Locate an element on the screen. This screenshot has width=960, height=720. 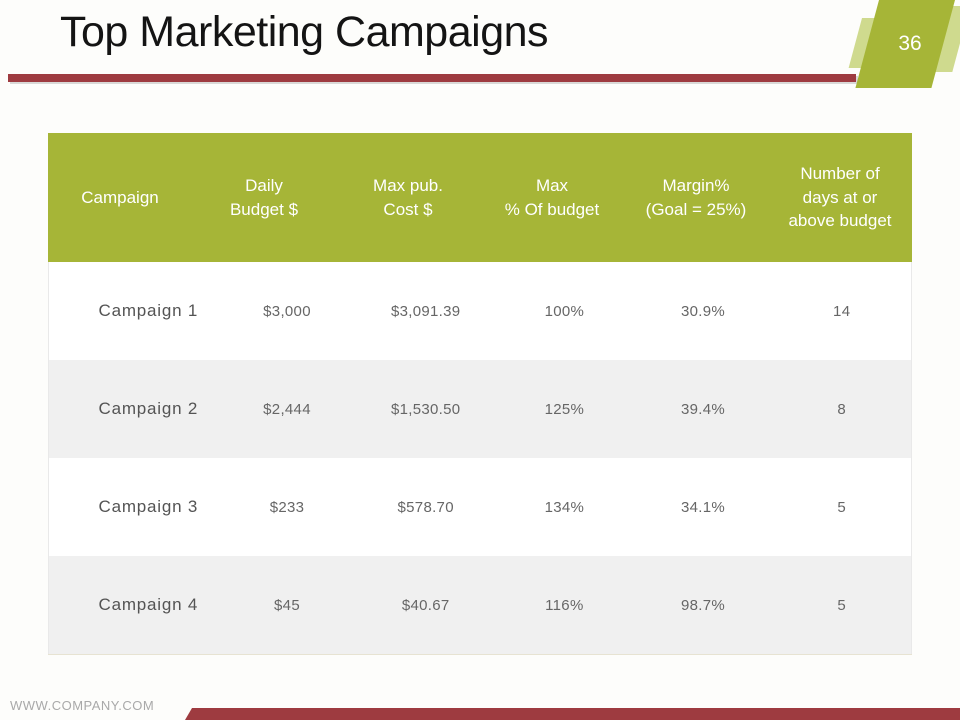
cell-campaign-name: Campaign 4 is located at coordinates (148, 604).